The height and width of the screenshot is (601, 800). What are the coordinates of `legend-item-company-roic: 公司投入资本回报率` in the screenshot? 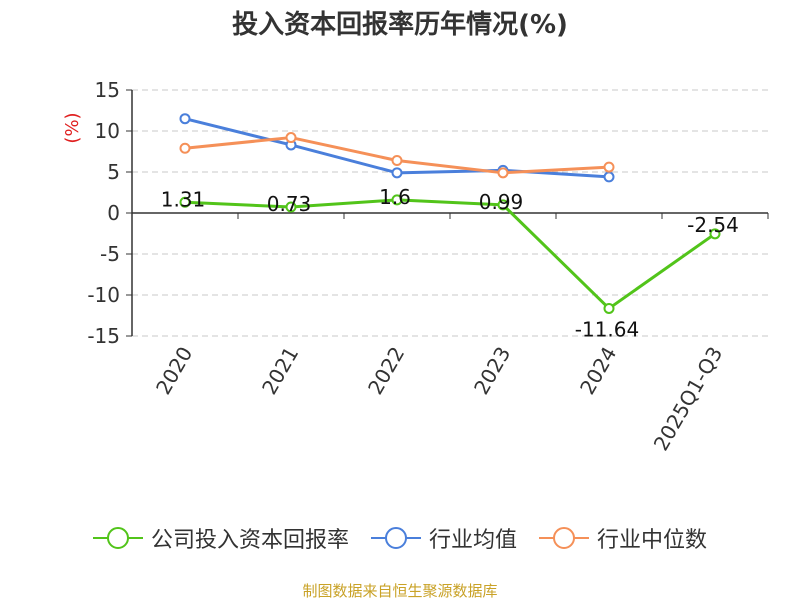 It's located at (220, 538).